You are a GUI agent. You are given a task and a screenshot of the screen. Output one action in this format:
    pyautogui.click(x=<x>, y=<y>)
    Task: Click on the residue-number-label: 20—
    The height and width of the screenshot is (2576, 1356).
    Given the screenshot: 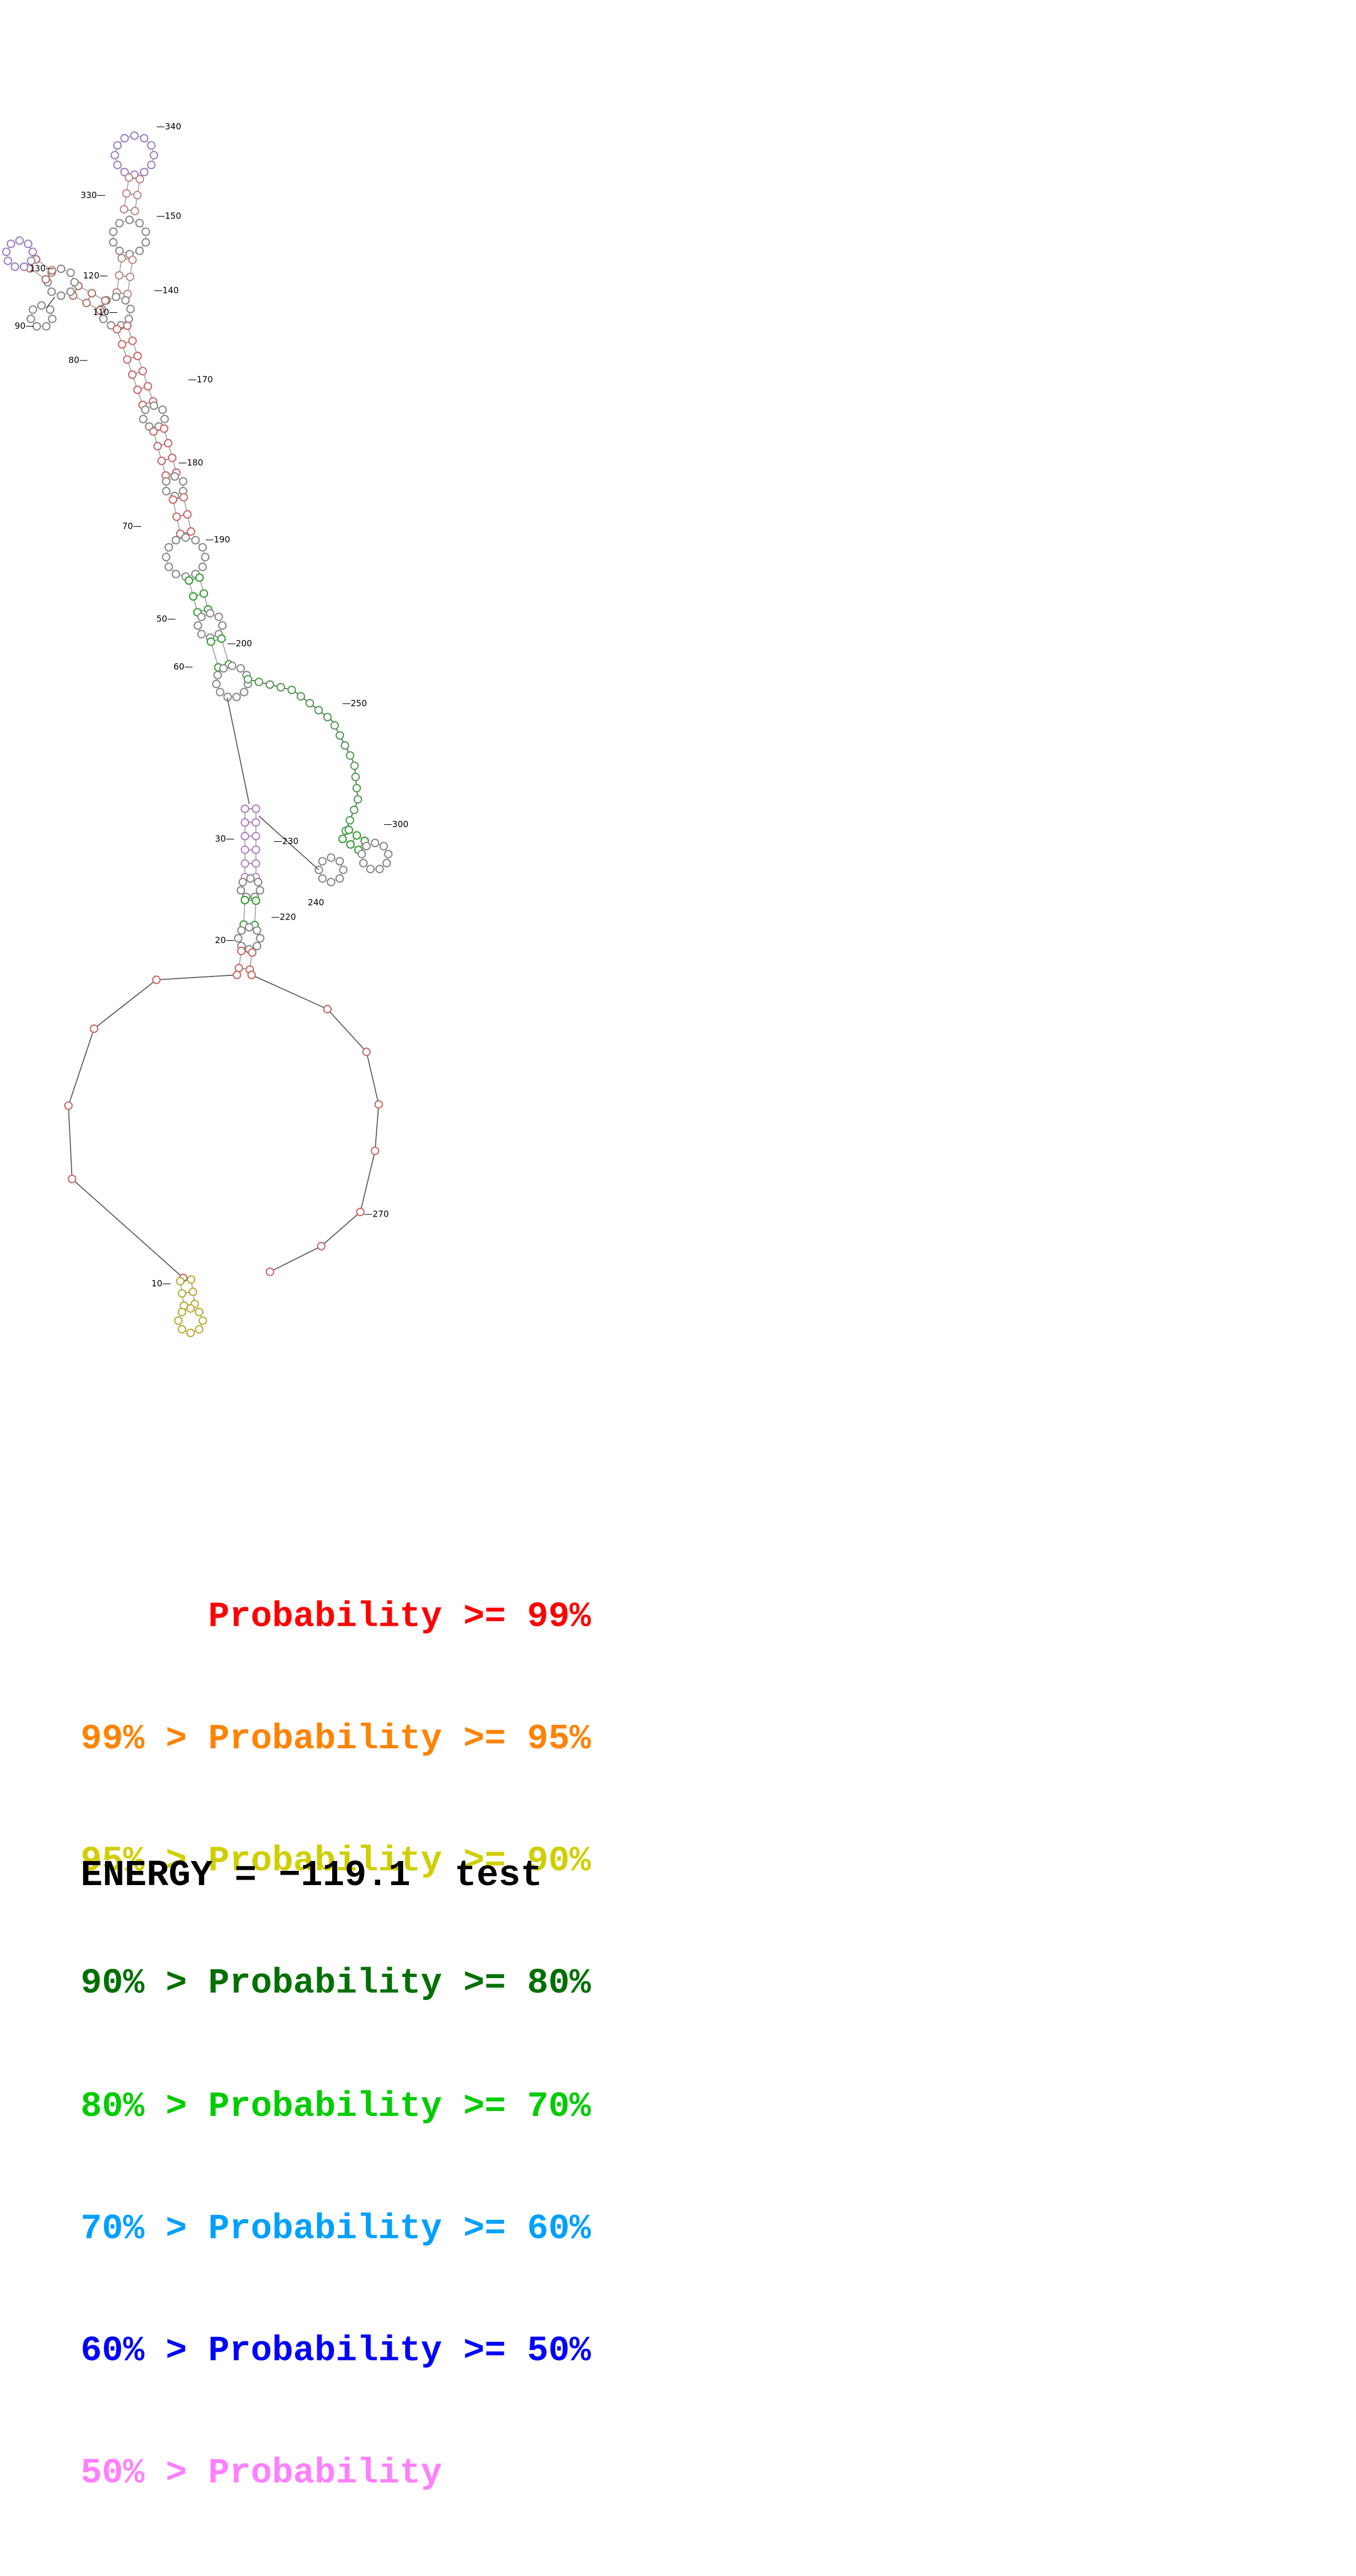 What is the action you would take?
    pyautogui.click(x=225, y=940)
    